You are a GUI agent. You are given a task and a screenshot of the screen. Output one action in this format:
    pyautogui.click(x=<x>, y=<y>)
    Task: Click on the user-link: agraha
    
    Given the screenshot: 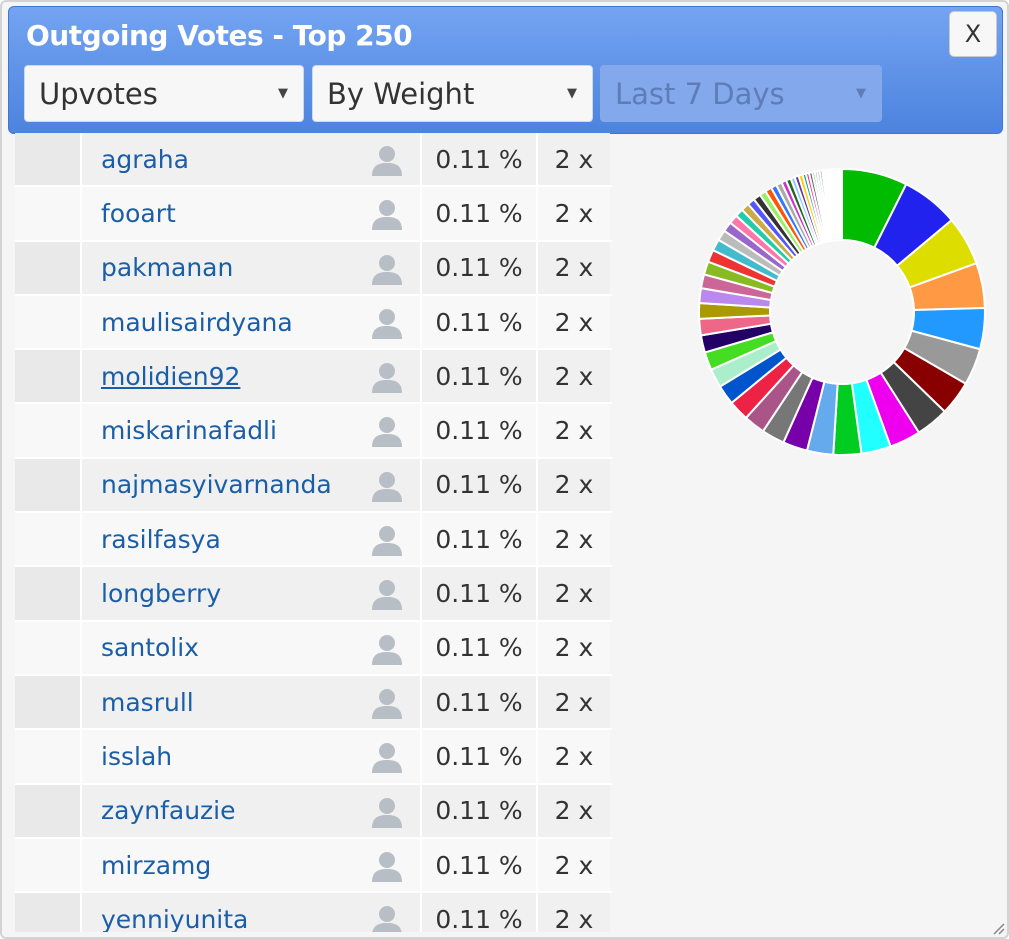 What is the action you would take?
    pyautogui.click(x=252, y=159)
    